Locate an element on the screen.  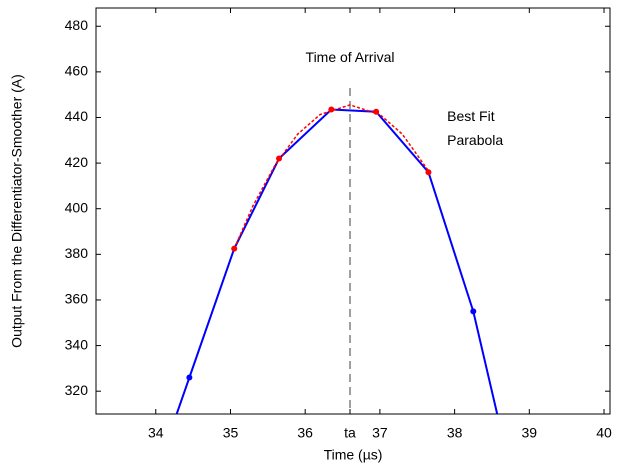
y-tick-label: 460 is located at coordinates (77, 71).